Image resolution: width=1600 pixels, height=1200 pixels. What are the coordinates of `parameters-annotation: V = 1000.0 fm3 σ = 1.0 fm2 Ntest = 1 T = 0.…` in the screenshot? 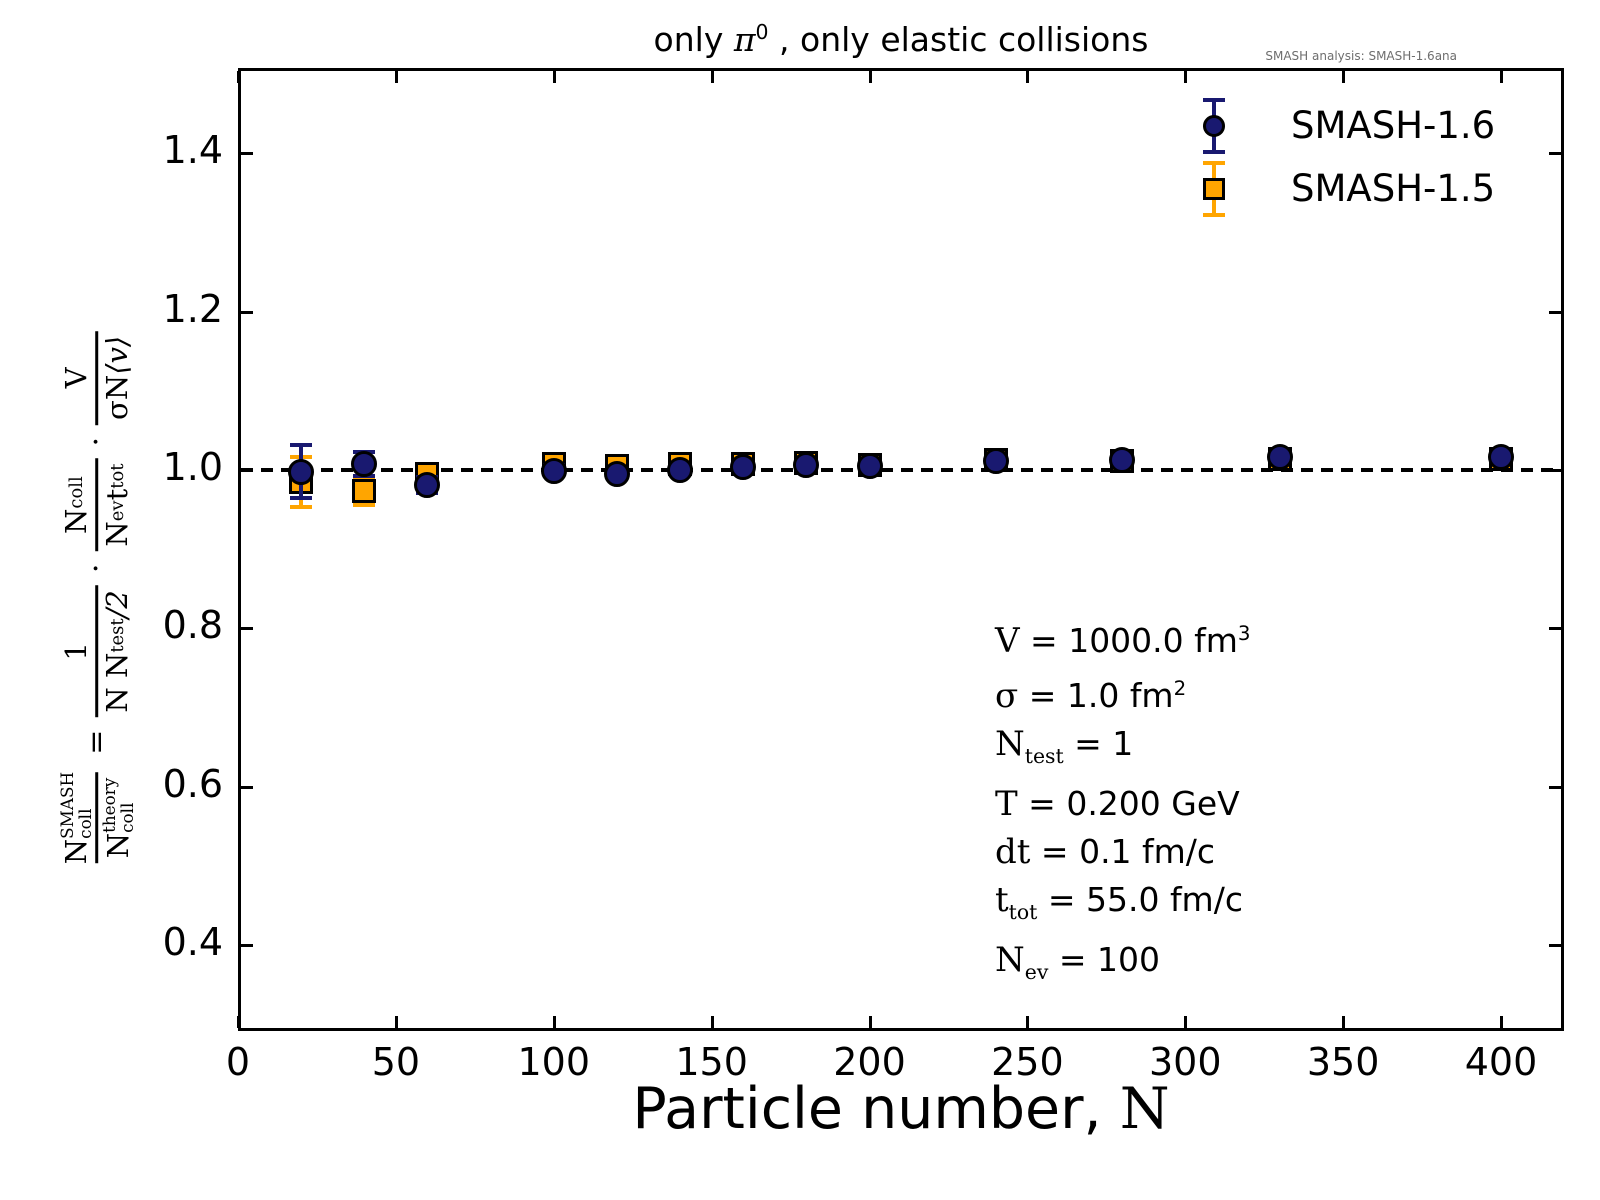 It's located at (1123, 802).